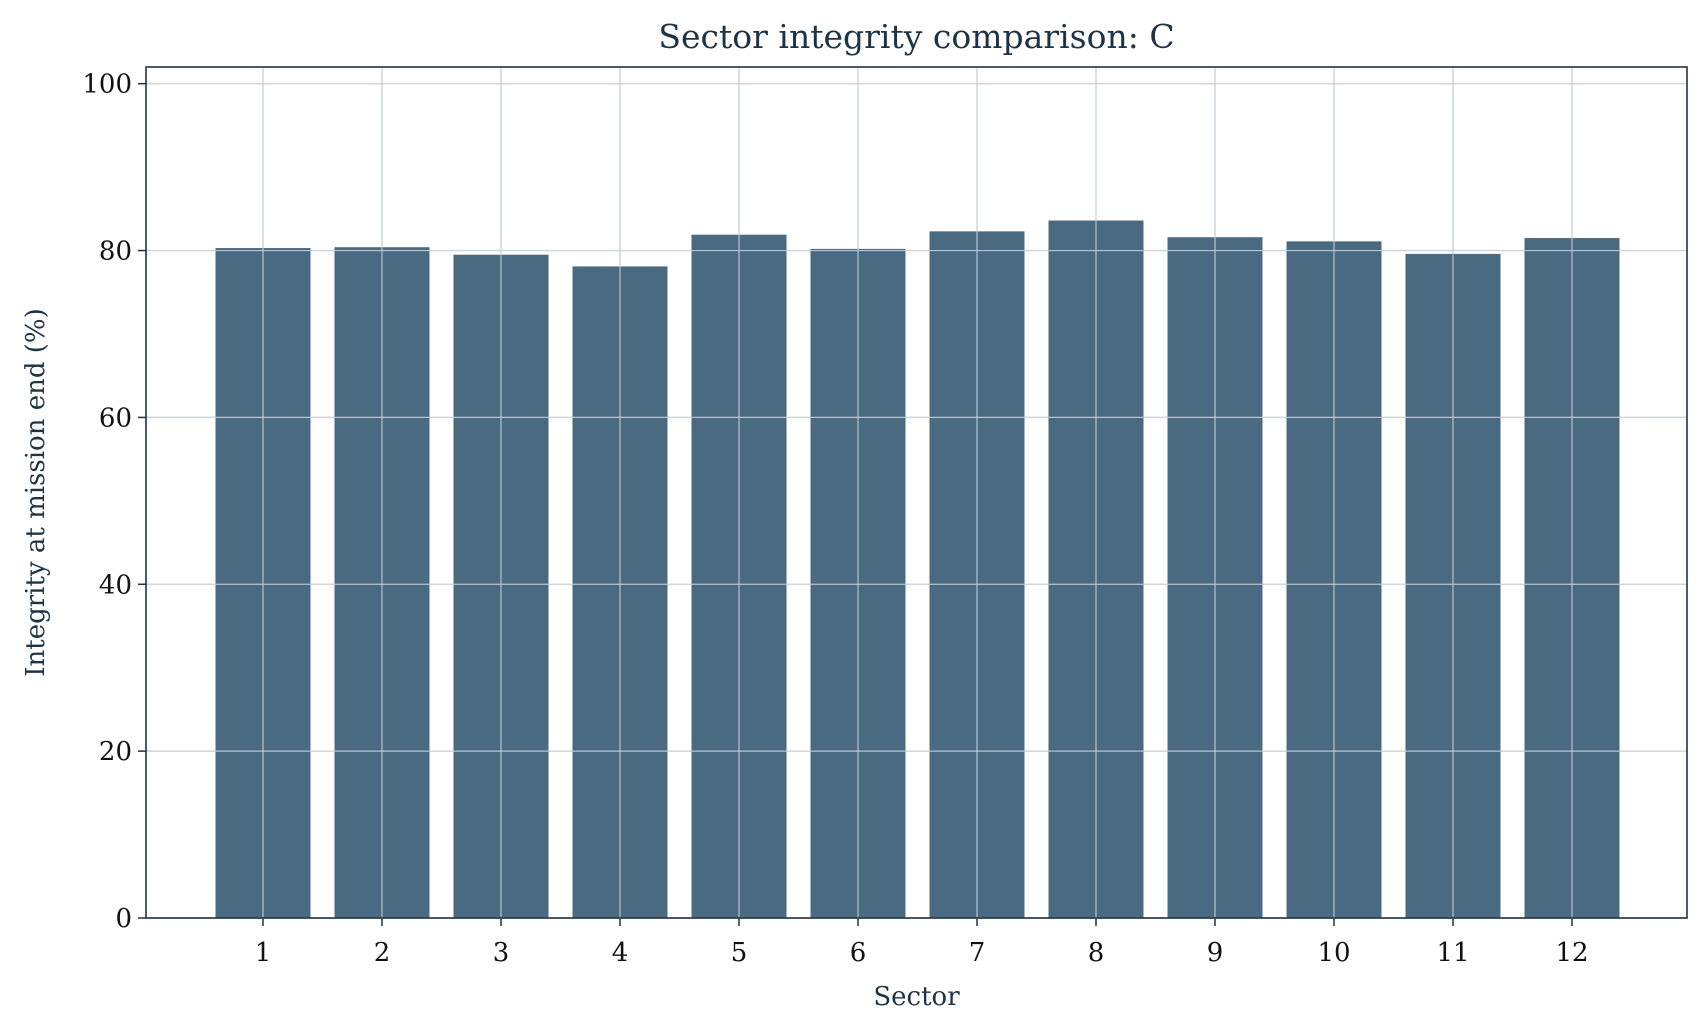  I want to click on x-tick-label-12: 12, so click(1571, 953).